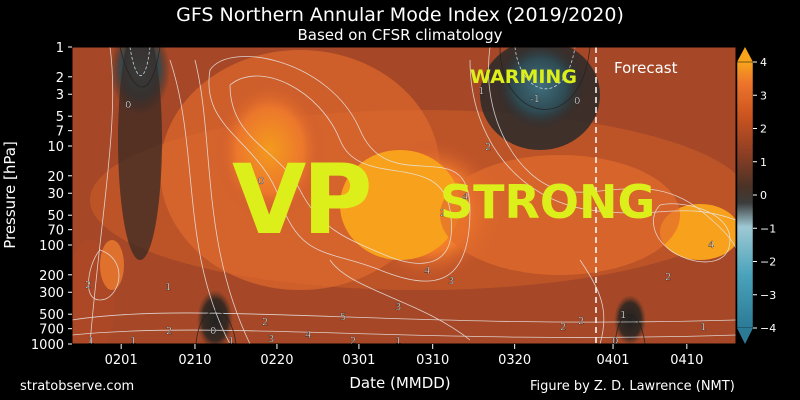 The image size is (800, 400). What do you see at coordinates (51, 330) in the screenshot?
I see `y-tick-label: 700` at bounding box center [51, 330].